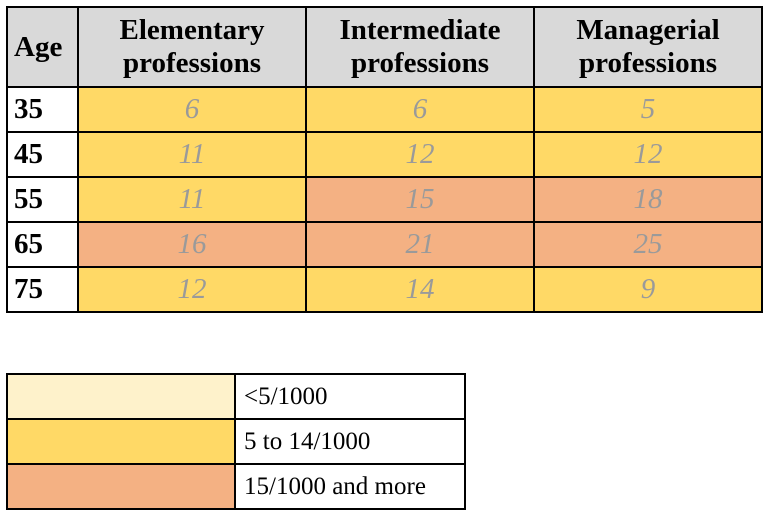 This screenshot has width=764, height=511. Describe the element at coordinates (42, 154) in the screenshot. I see `age-cell: 45` at that location.